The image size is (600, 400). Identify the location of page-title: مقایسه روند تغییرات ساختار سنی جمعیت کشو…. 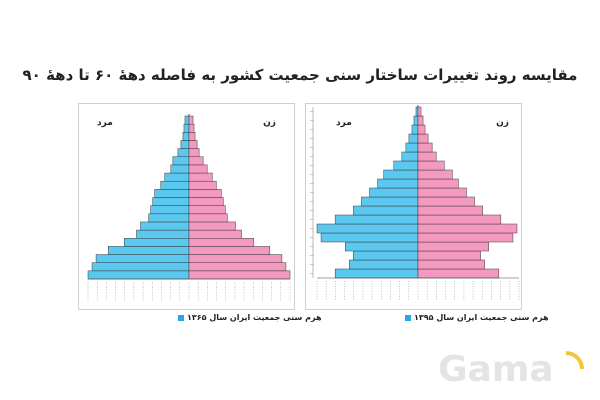
(300, 75).